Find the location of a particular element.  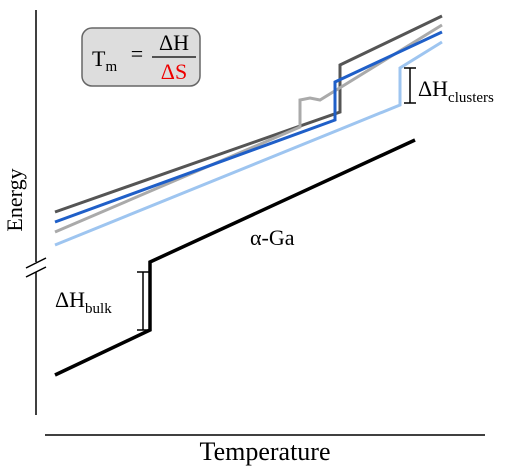

clusters-label: ΔHclusters is located at coordinates (456, 91).